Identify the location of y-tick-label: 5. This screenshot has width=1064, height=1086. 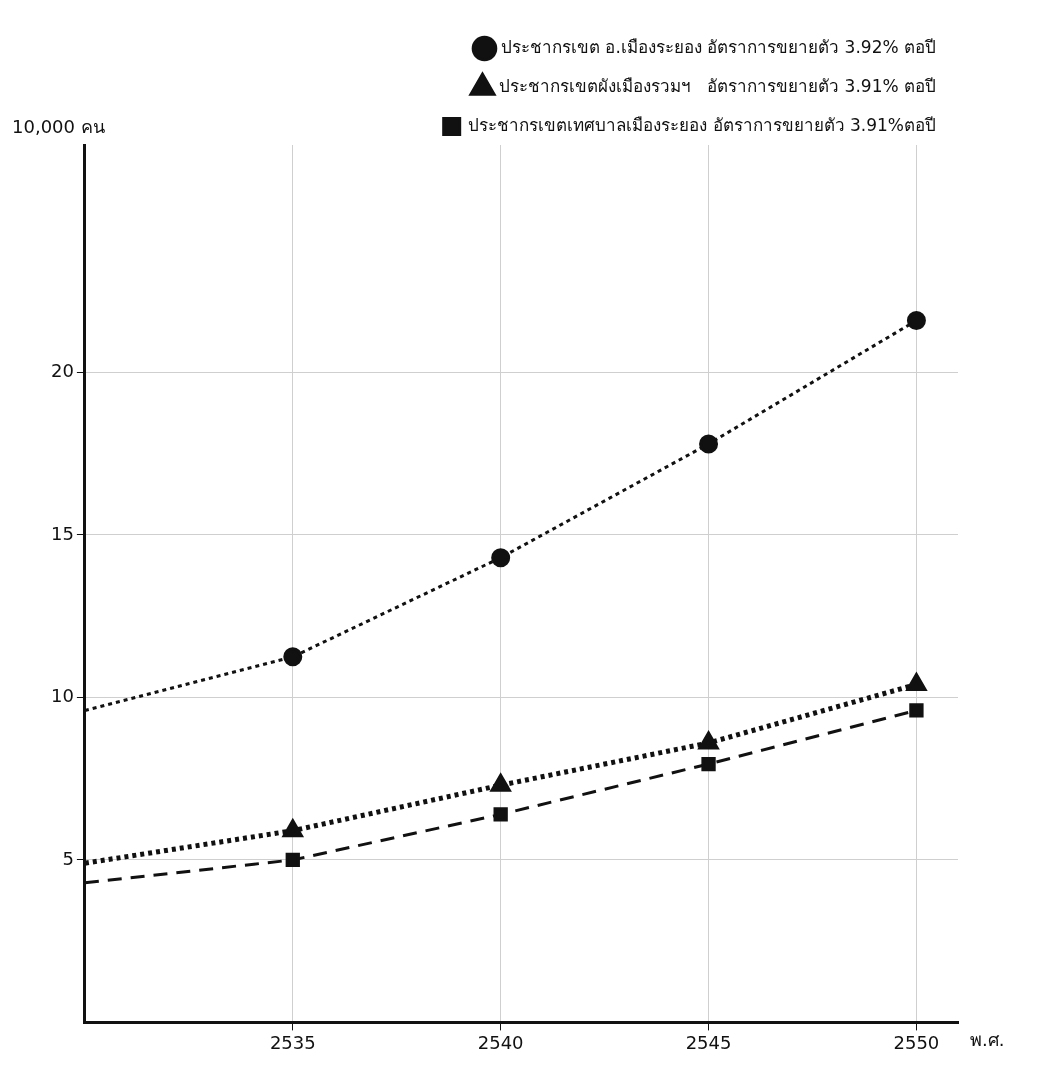
(68, 858).